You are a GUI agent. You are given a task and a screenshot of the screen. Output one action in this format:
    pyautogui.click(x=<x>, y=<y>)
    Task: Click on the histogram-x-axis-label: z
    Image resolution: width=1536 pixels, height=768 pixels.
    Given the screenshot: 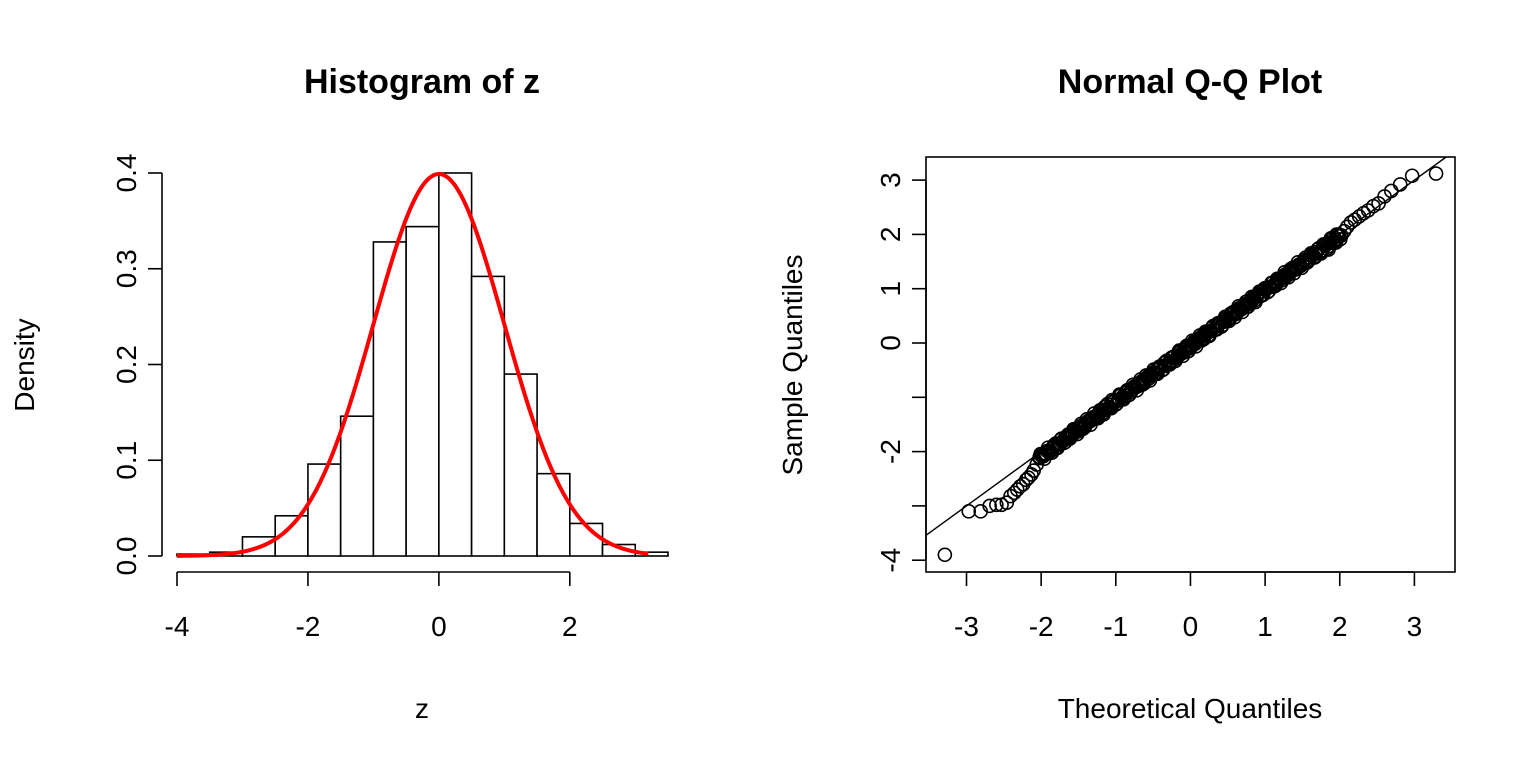 What is the action you would take?
    pyautogui.click(x=422, y=708)
    